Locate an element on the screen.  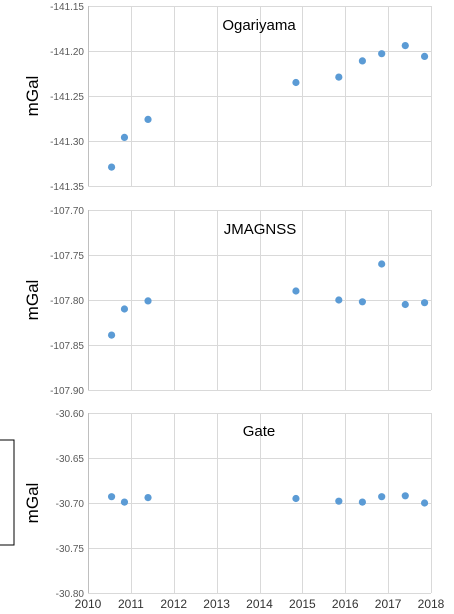
y-tick-label: -107.70 is located at coordinates (67, 211).